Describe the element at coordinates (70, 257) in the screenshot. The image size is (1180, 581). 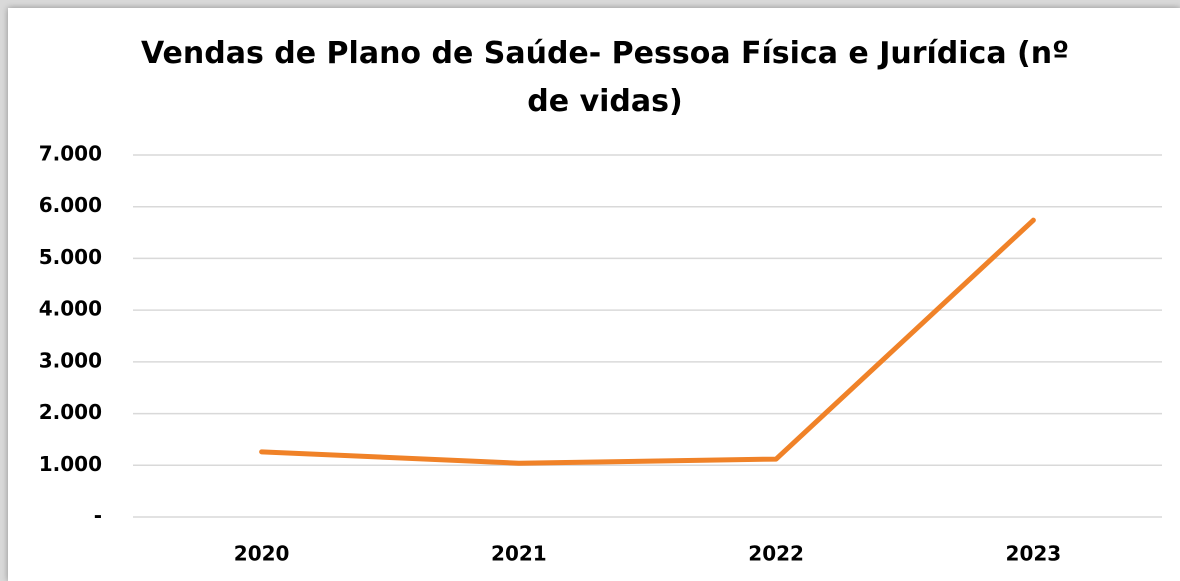
I see `y-tick-label: 5.000` at that location.